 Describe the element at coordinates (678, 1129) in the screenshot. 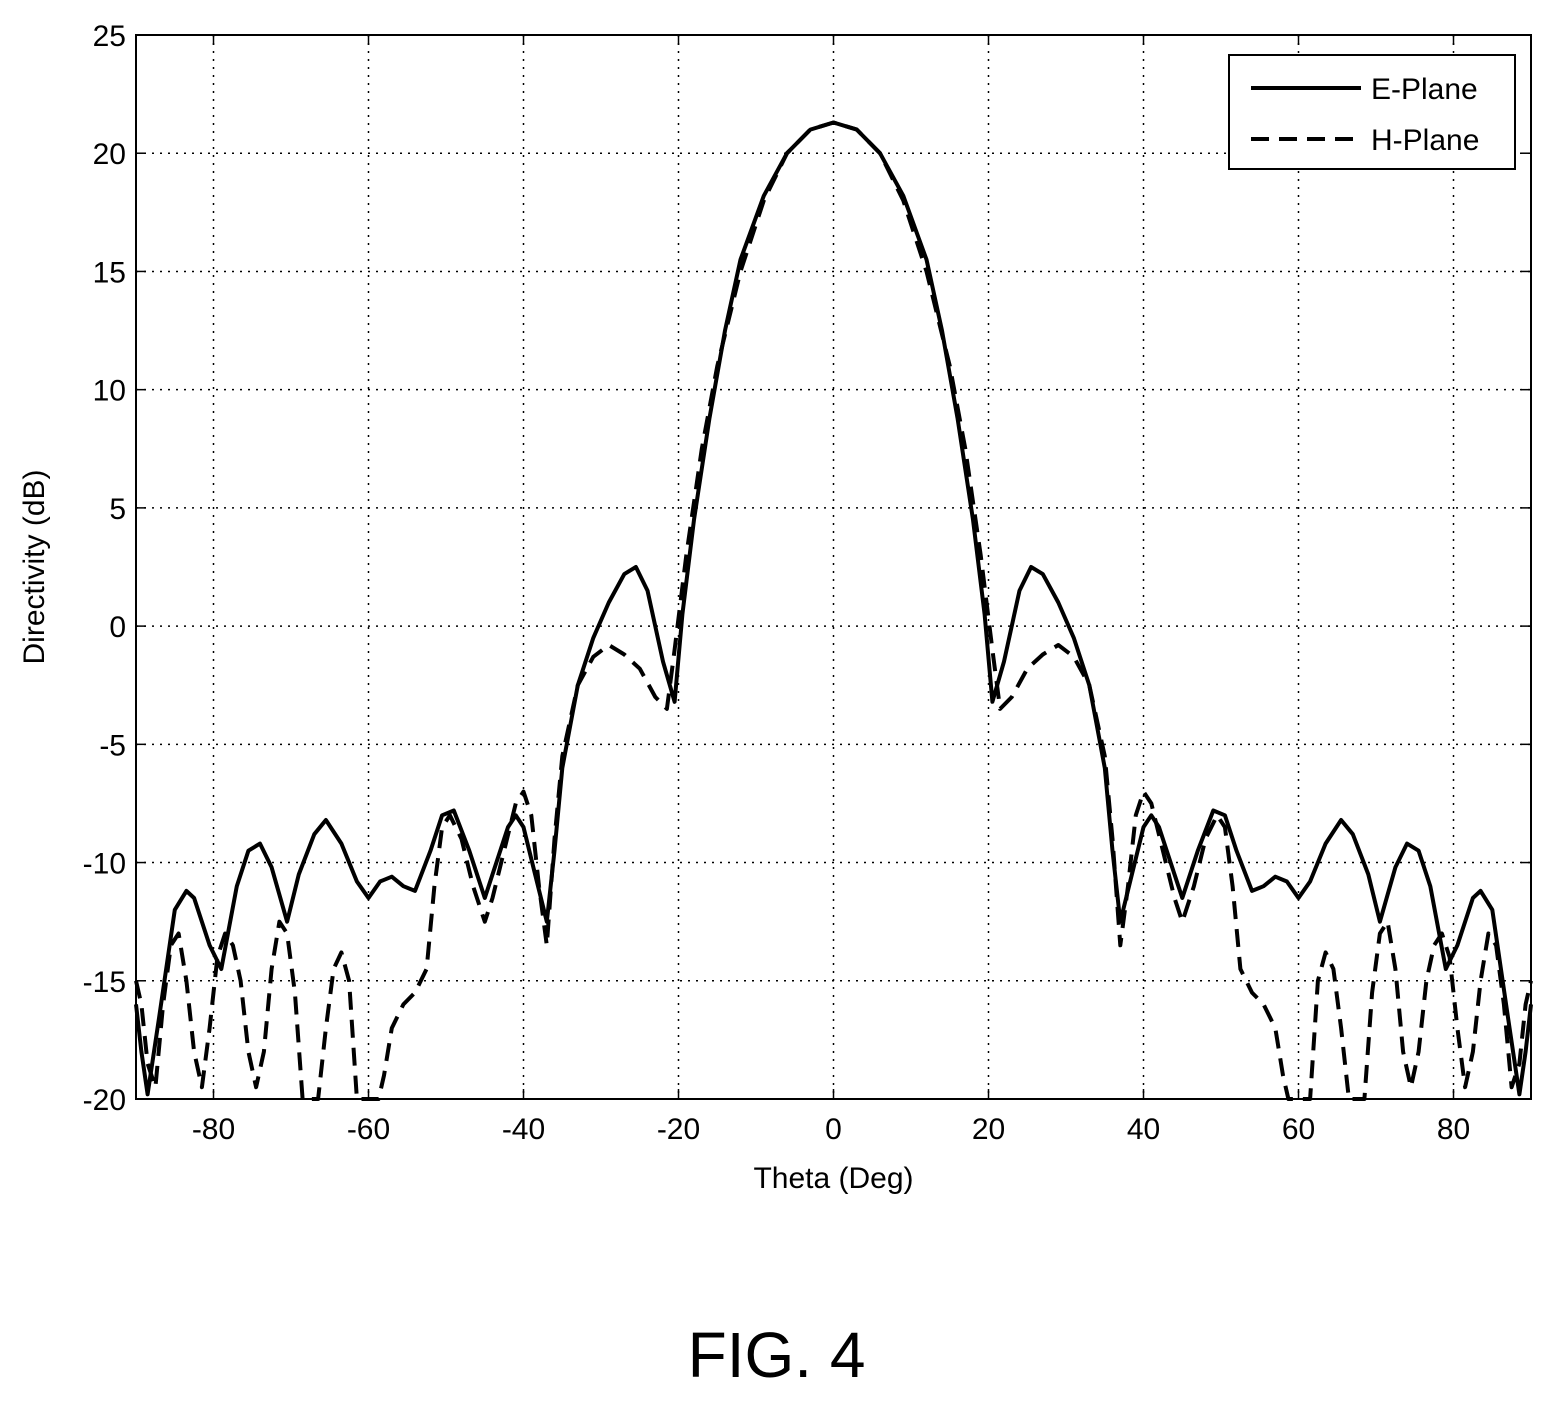

I see `x-tick-label: -20` at that location.